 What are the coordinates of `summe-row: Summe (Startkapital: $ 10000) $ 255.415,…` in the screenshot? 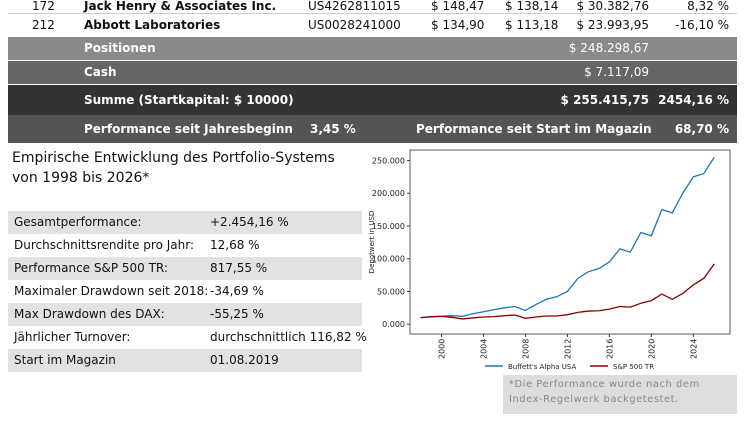 It's located at (372, 100).